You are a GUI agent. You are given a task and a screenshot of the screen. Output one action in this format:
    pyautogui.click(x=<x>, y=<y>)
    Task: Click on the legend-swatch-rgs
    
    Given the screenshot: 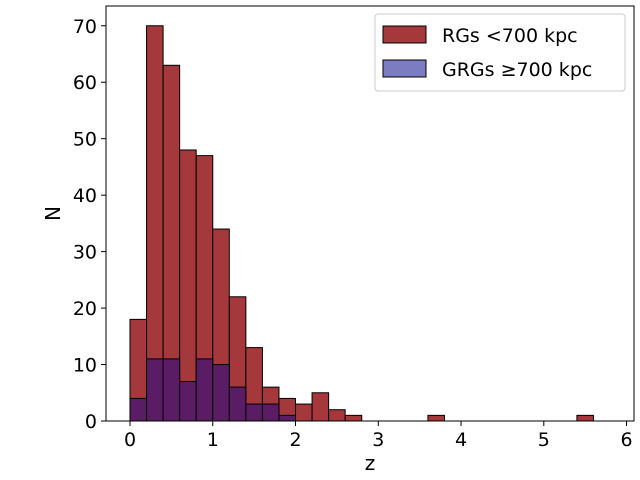 What is the action you would take?
    pyautogui.click(x=404, y=34)
    